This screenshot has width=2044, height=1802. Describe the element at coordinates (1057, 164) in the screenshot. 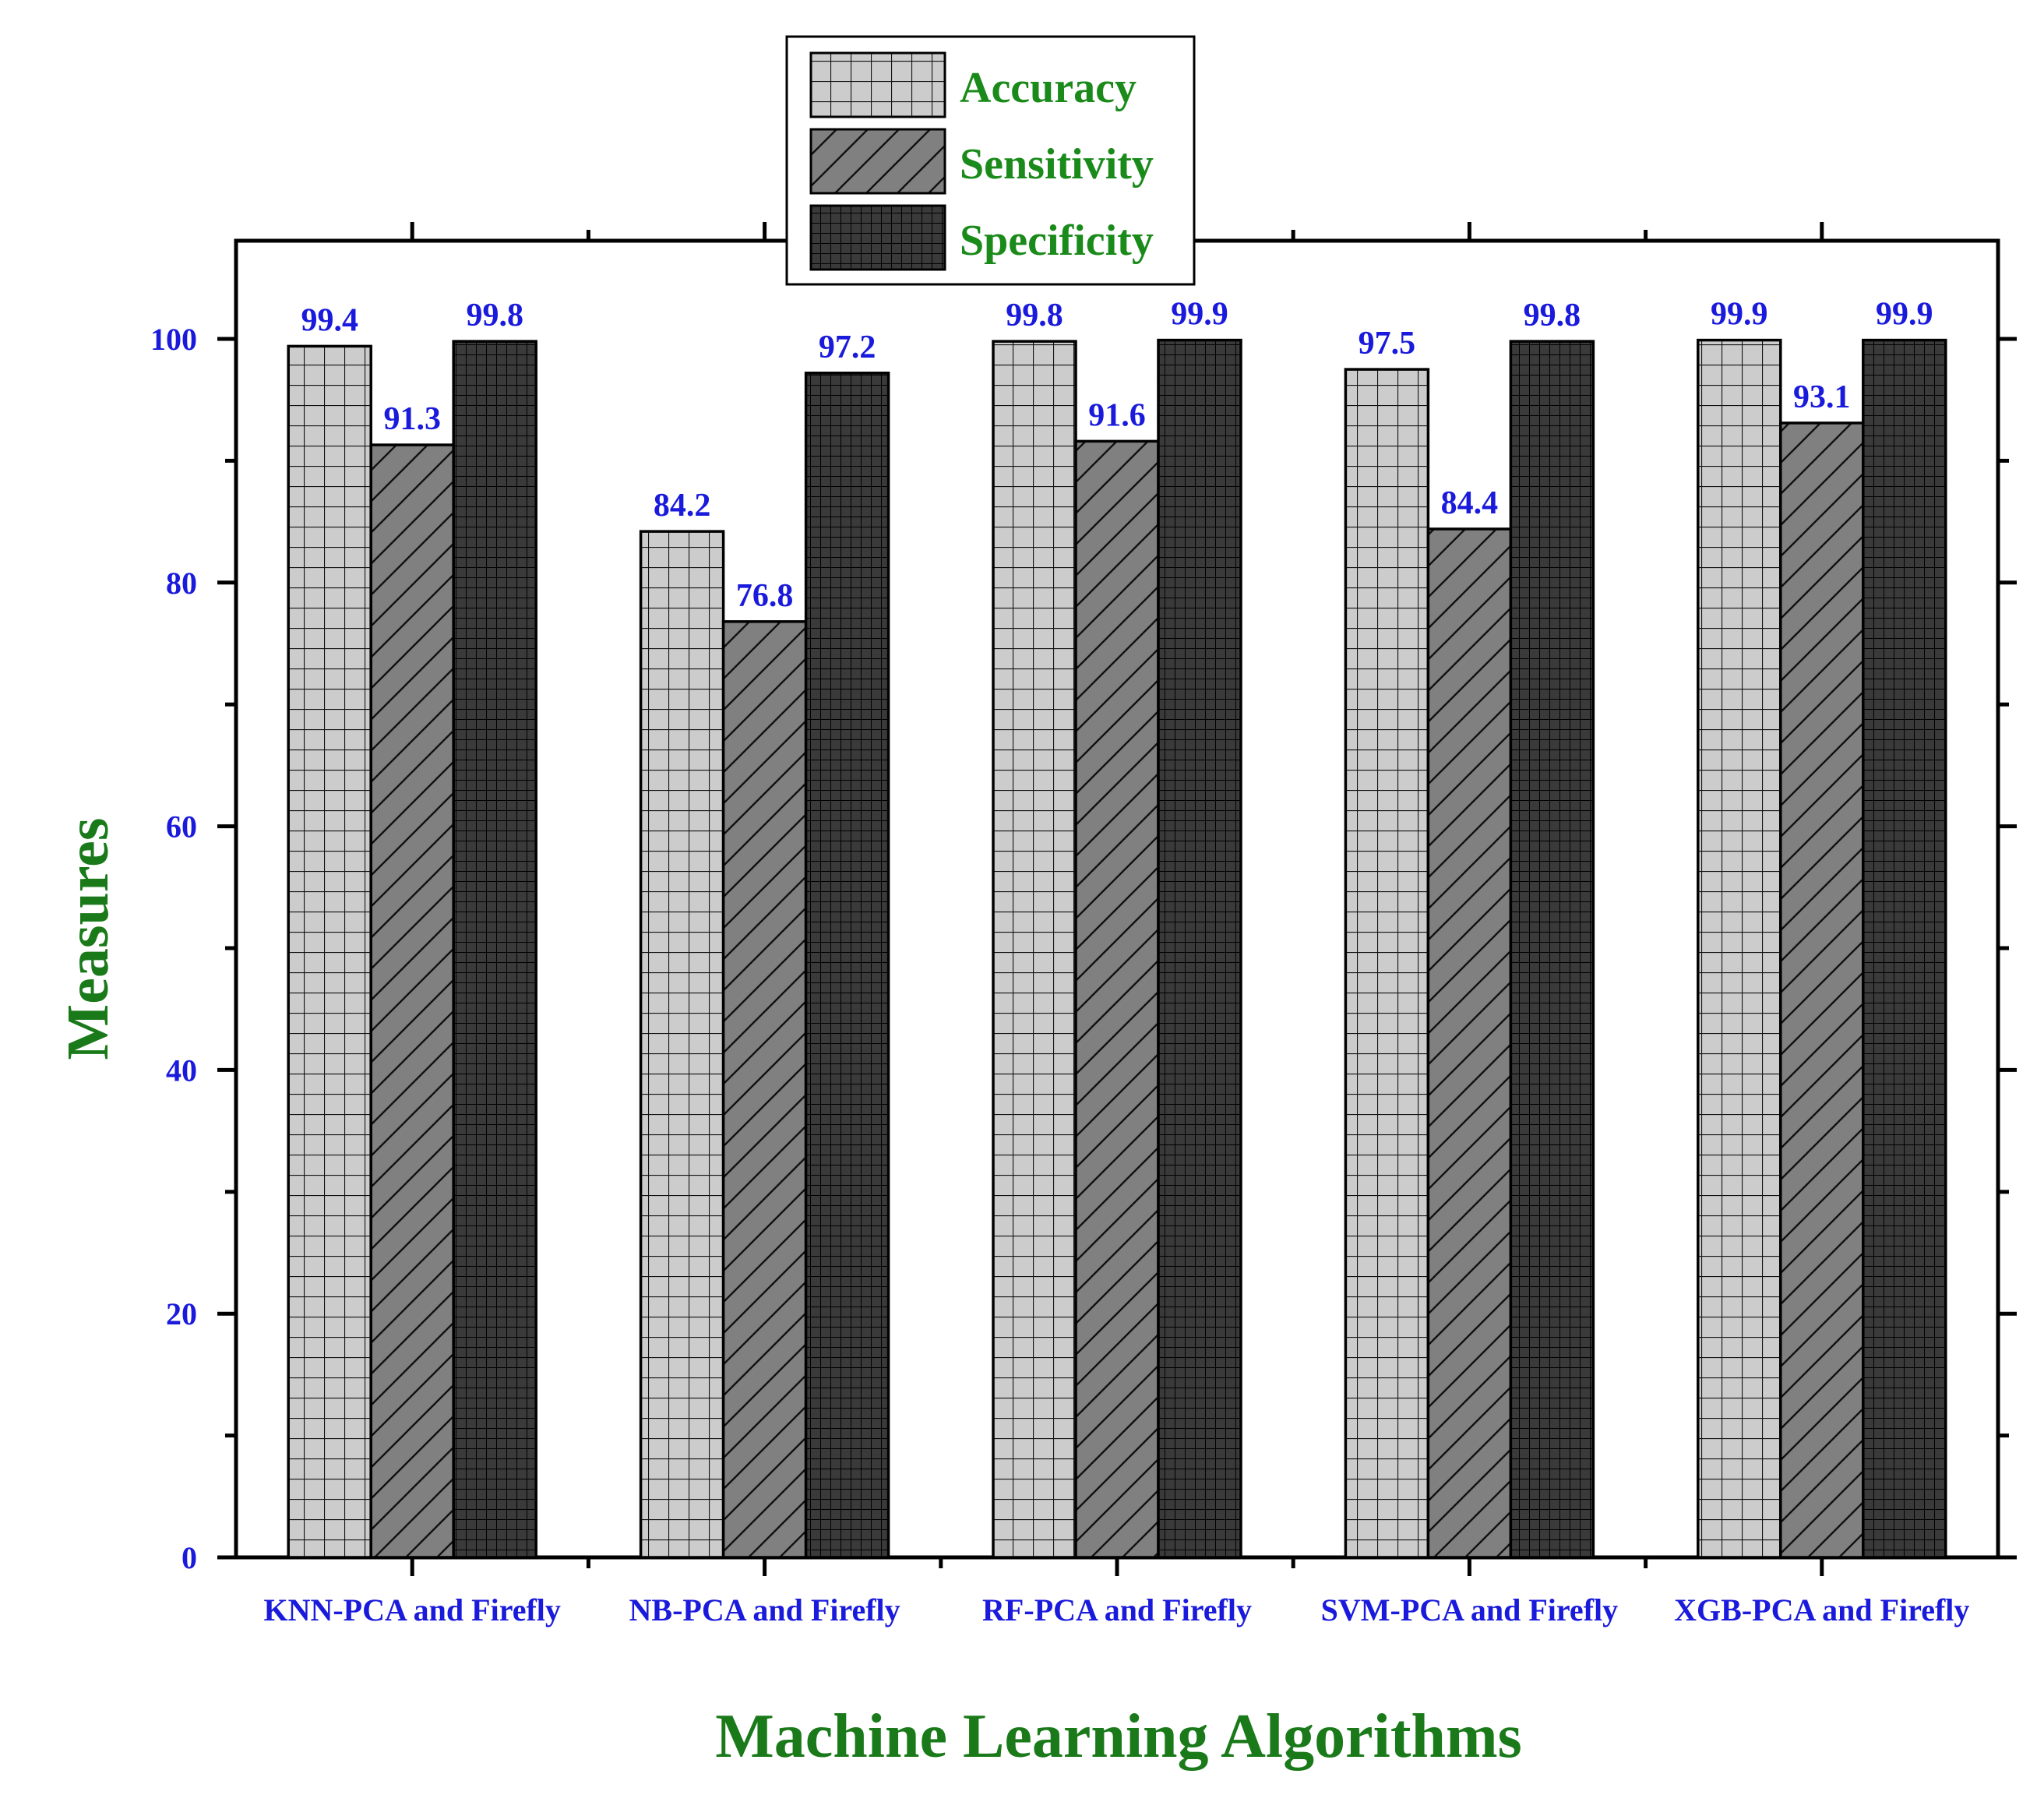

I see `legend-label-sensitivity: Sensitivity` at that location.